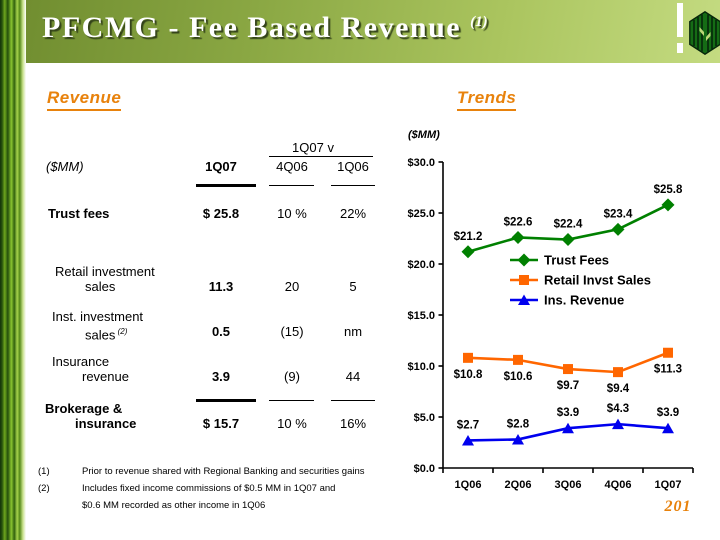 This screenshot has height=540, width=720. What do you see at coordinates (518, 377) in the screenshot?
I see `data-label: $10.6` at bounding box center [518, 377].